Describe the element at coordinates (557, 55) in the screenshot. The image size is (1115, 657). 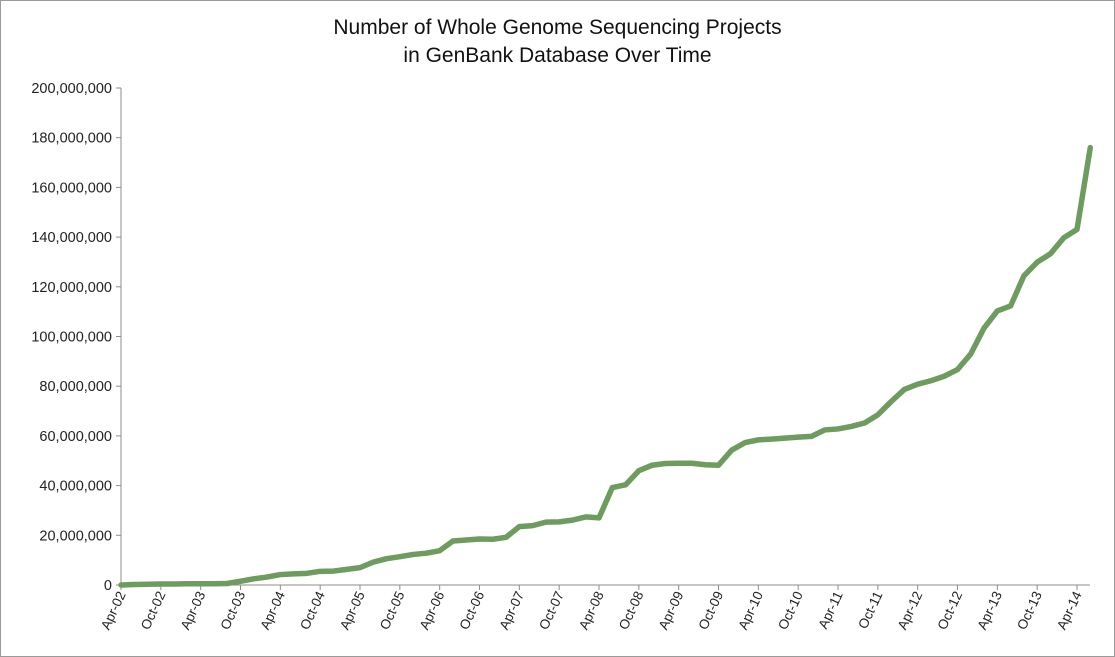
I see `chart-title-line-2: in GenBank Database Over Time` at that location.